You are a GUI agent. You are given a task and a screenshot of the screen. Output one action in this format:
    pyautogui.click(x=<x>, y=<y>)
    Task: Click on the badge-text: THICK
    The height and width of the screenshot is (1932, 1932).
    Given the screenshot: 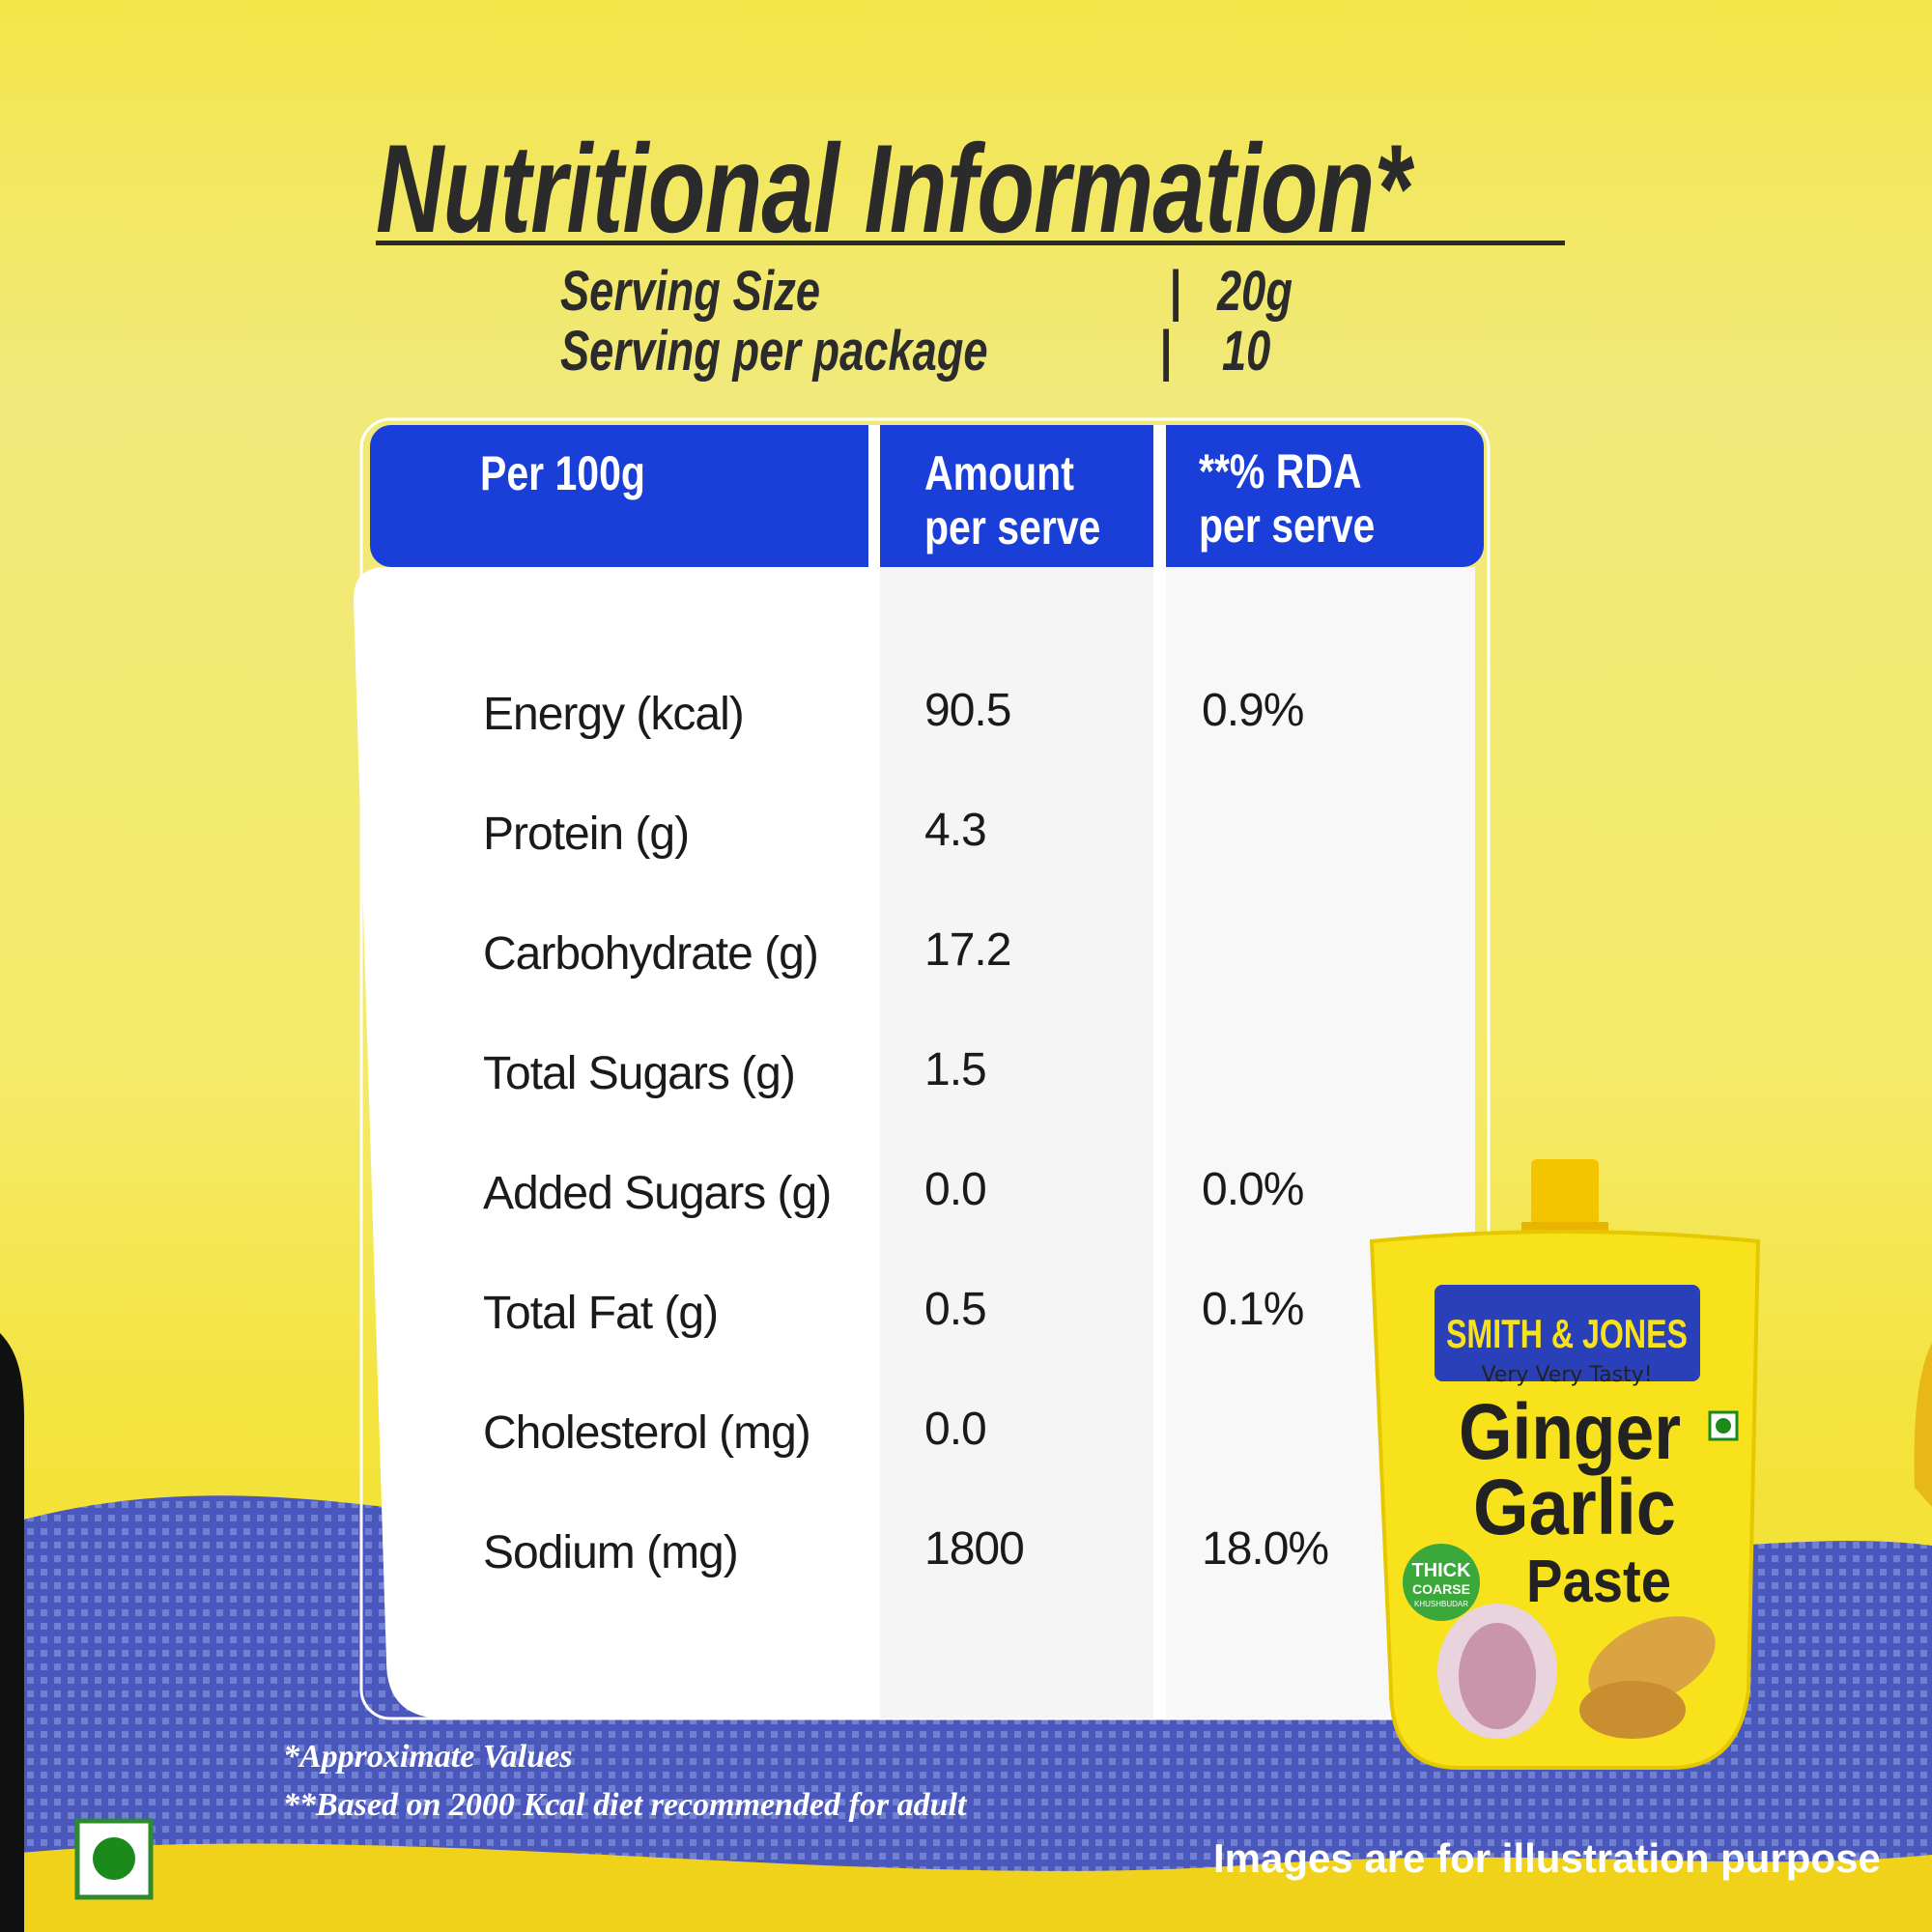 What is the action you would take?
    pyautogui.click(x=1441, y=1570)
    